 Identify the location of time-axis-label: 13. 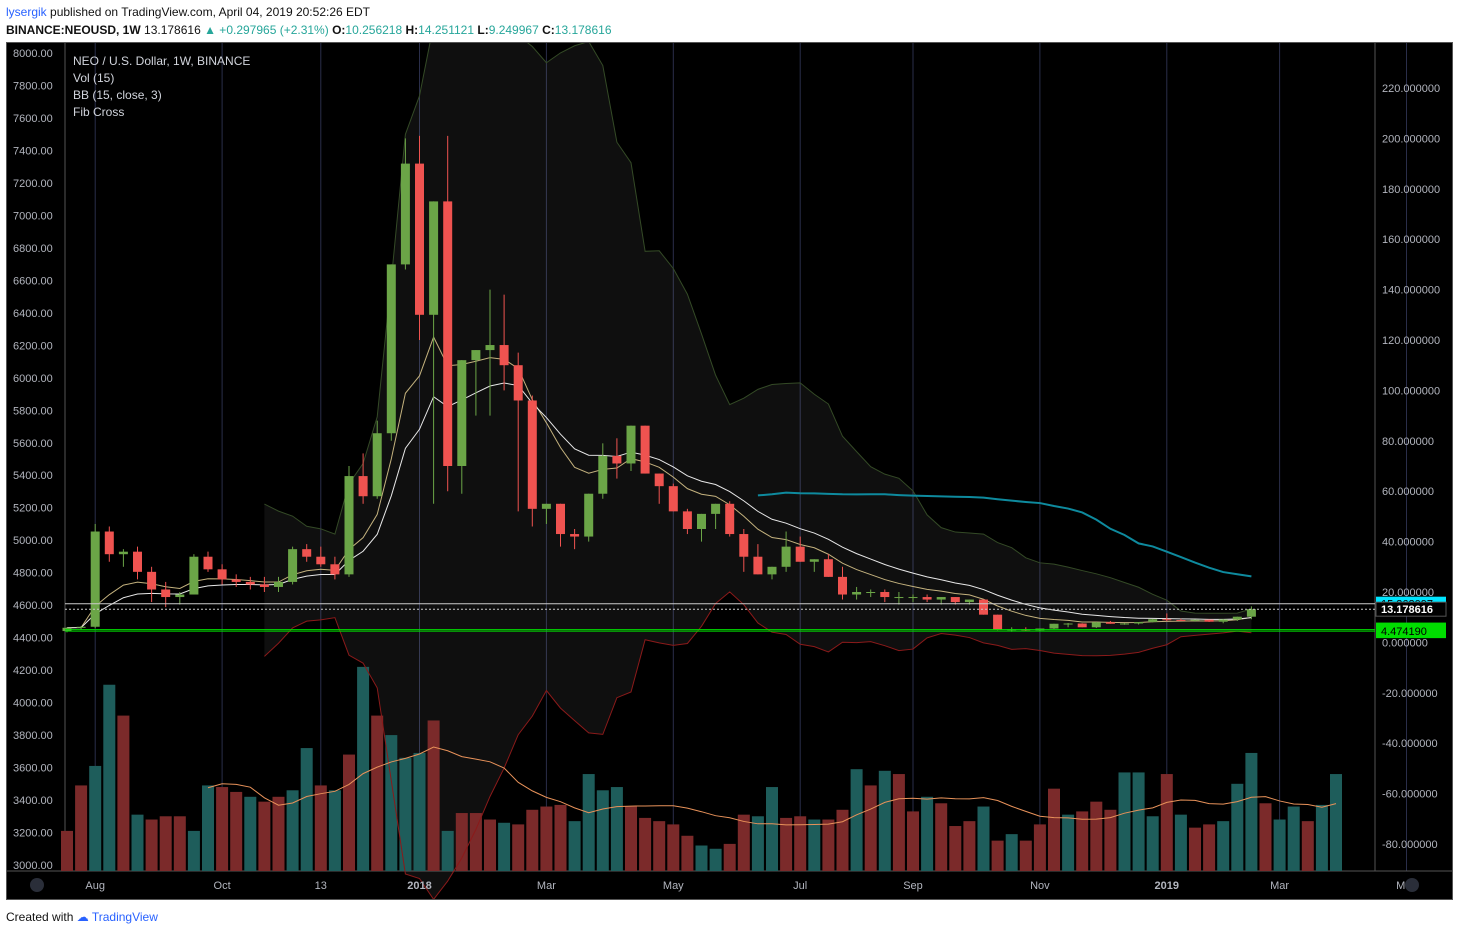
(321, 886).